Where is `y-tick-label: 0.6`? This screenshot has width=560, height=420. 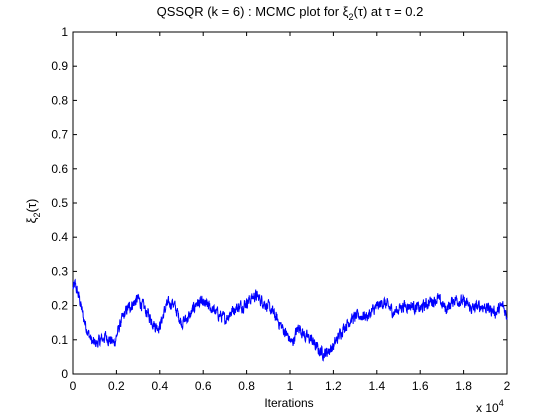 y-tick-label: 0.6 is located at coordinates (59, 169).